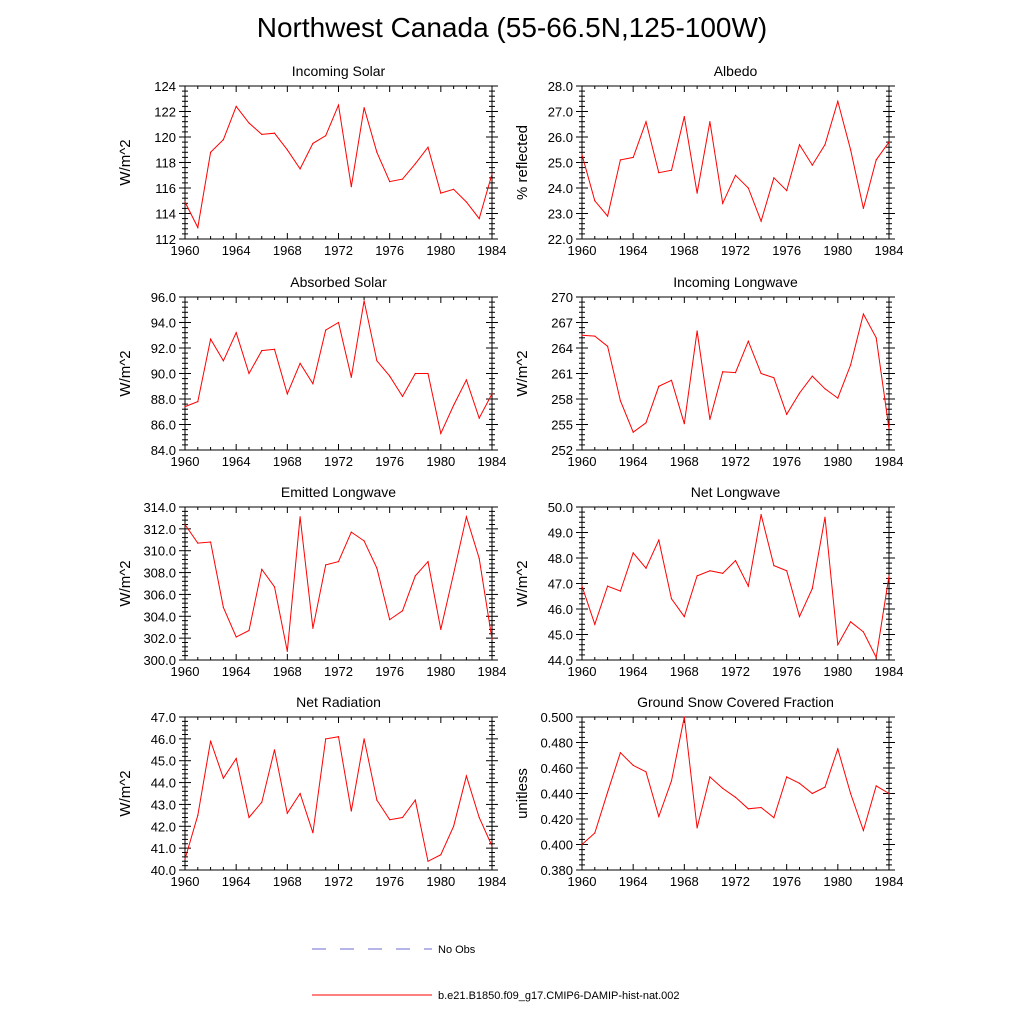 The image size is (1024, 1024). What do you see at coordinates (165, 112) in the screenshot?
I see `y-tick-label: 122` at bounding box center [165, 112].